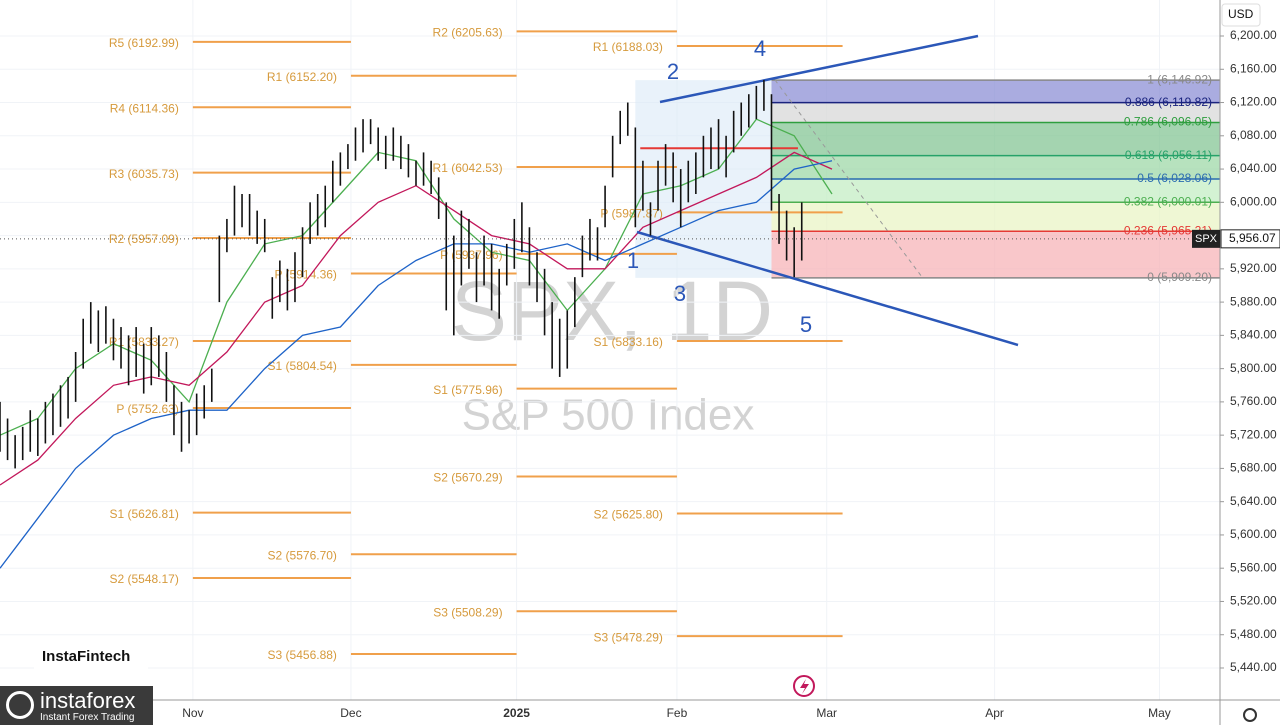 The width and height of the screenshot is (1280, 725). I want to click on brand-panel: InstaFintech, so click(91, 657).